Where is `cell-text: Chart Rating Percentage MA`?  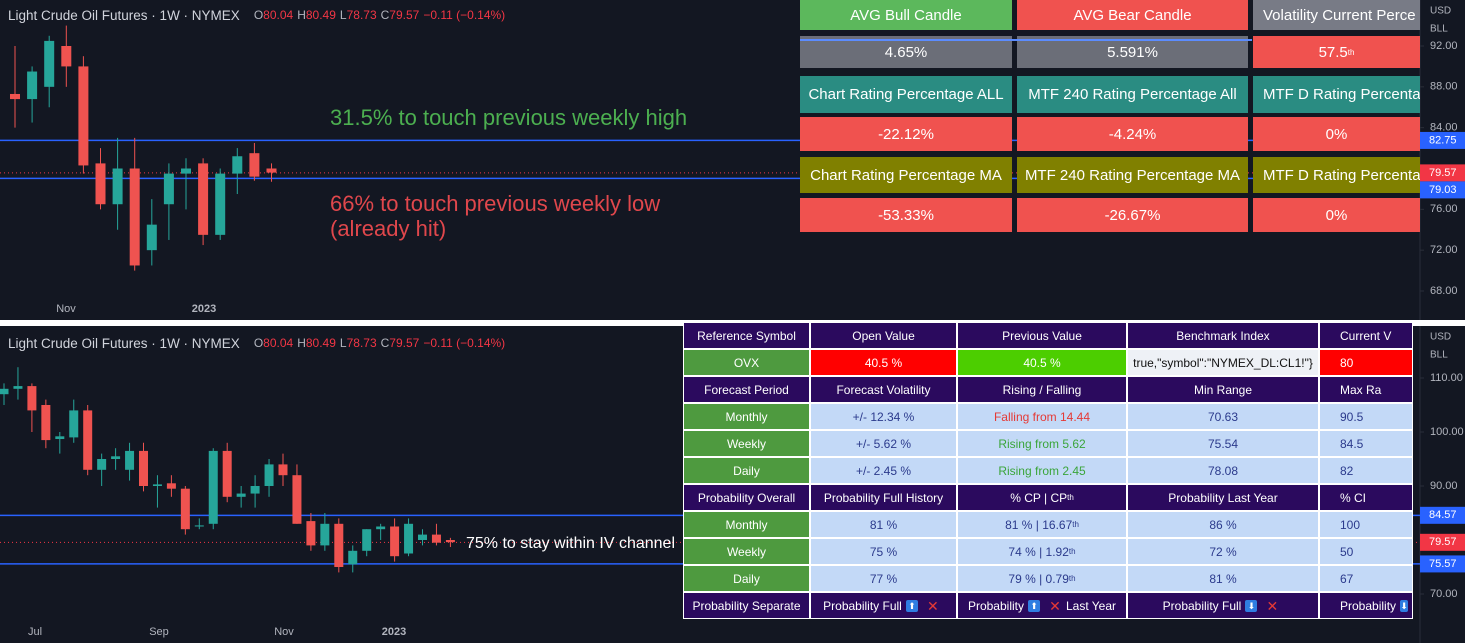 cell-text: Chart Rating Percentage MA is located at coordinates (906, 175).